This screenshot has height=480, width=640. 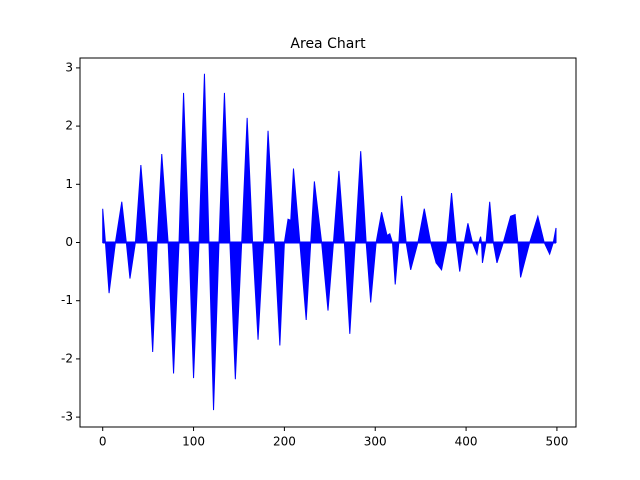 I want to click on x-tick-label: 300, so click(x=375, y=442).